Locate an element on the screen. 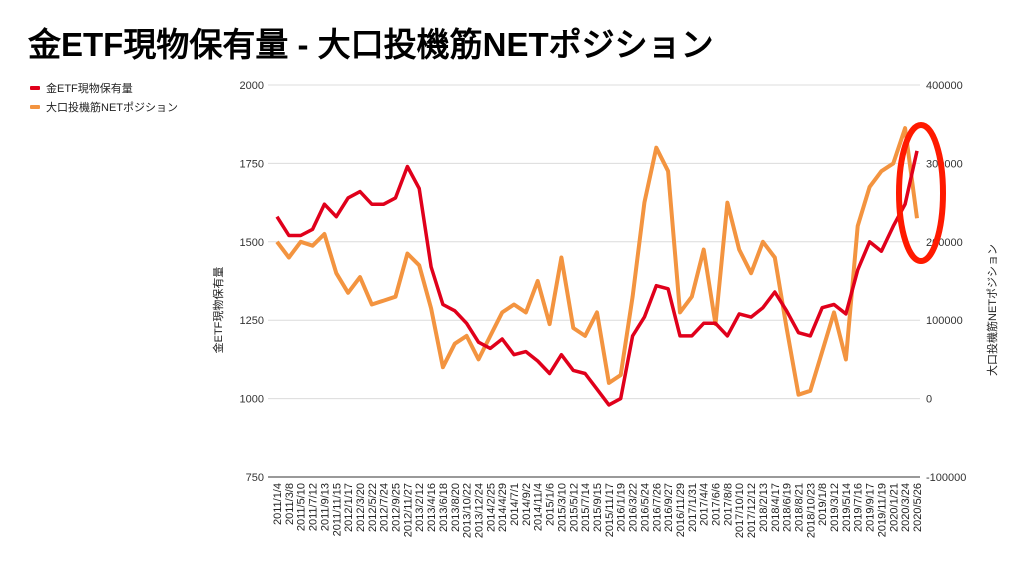 The width and height of the screenshot is (1024, 565). x-tick: 2015/11/17 is located at coordinates (610, 510).